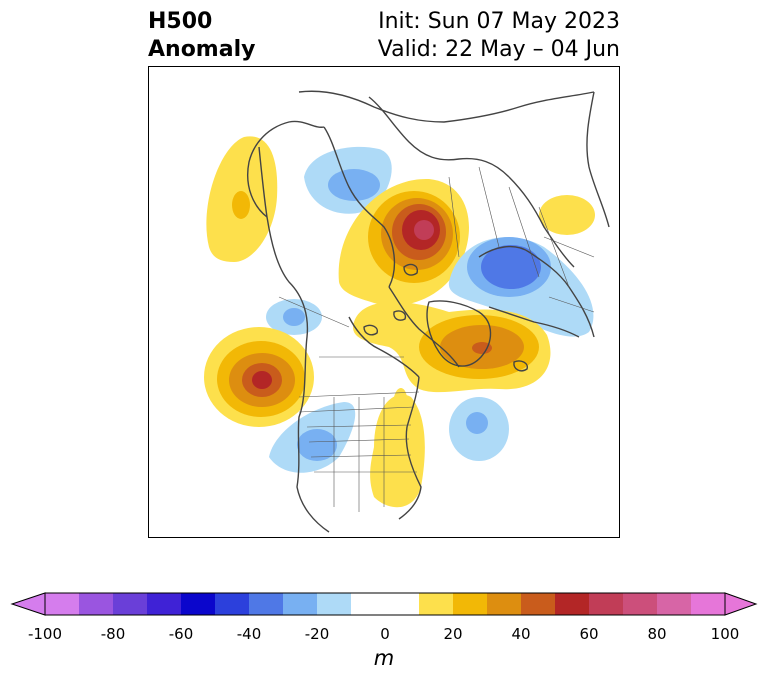  What do you see at coordinates (181, 634) in the screenshot?
I see `colorbar-tick-label: -60` at bounding box center [181, 634].